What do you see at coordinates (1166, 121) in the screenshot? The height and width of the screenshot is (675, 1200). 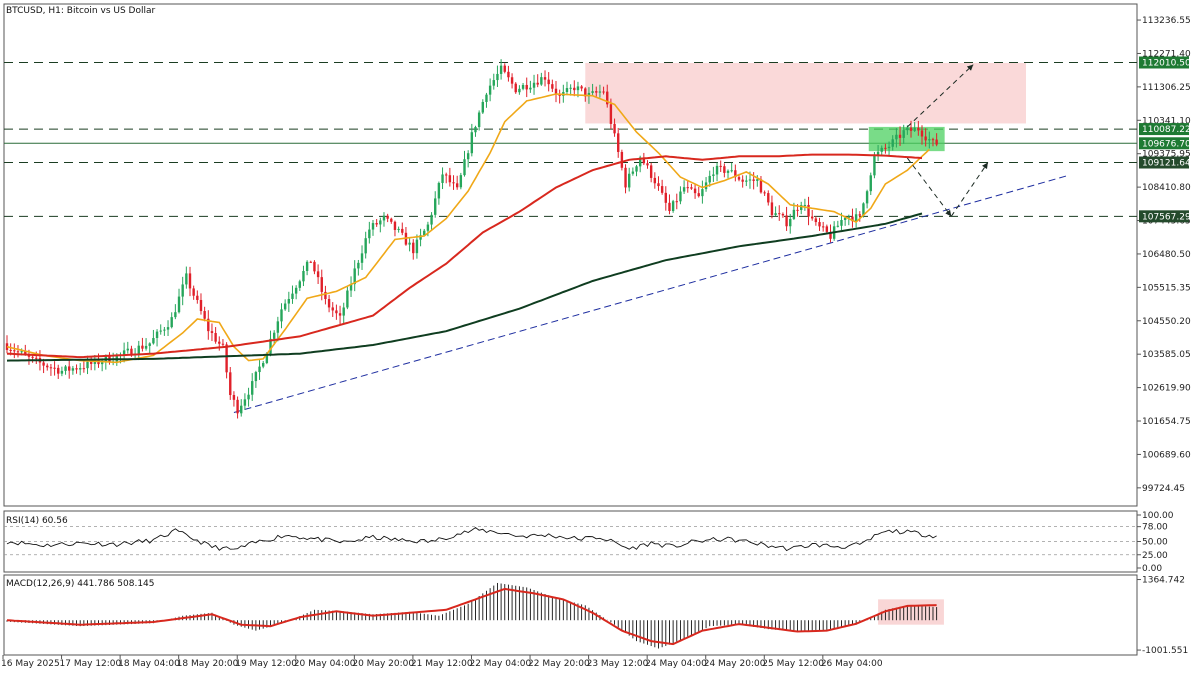 I see `y-tick-label: 110341.10` at bounding box center [1166, 121].